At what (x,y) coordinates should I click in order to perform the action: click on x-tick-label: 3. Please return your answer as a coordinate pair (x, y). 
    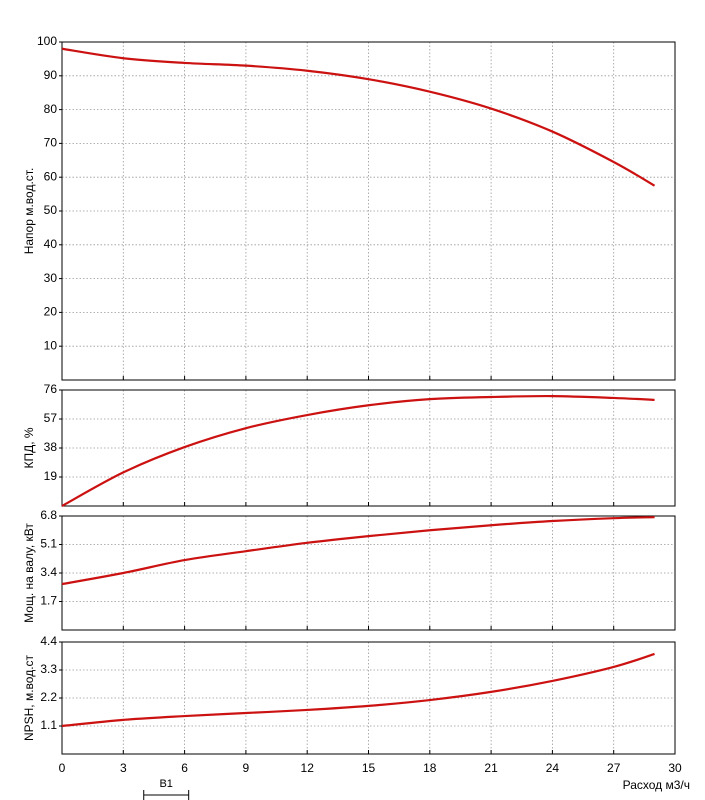
    Looking at the image, I should click on (123, 768).